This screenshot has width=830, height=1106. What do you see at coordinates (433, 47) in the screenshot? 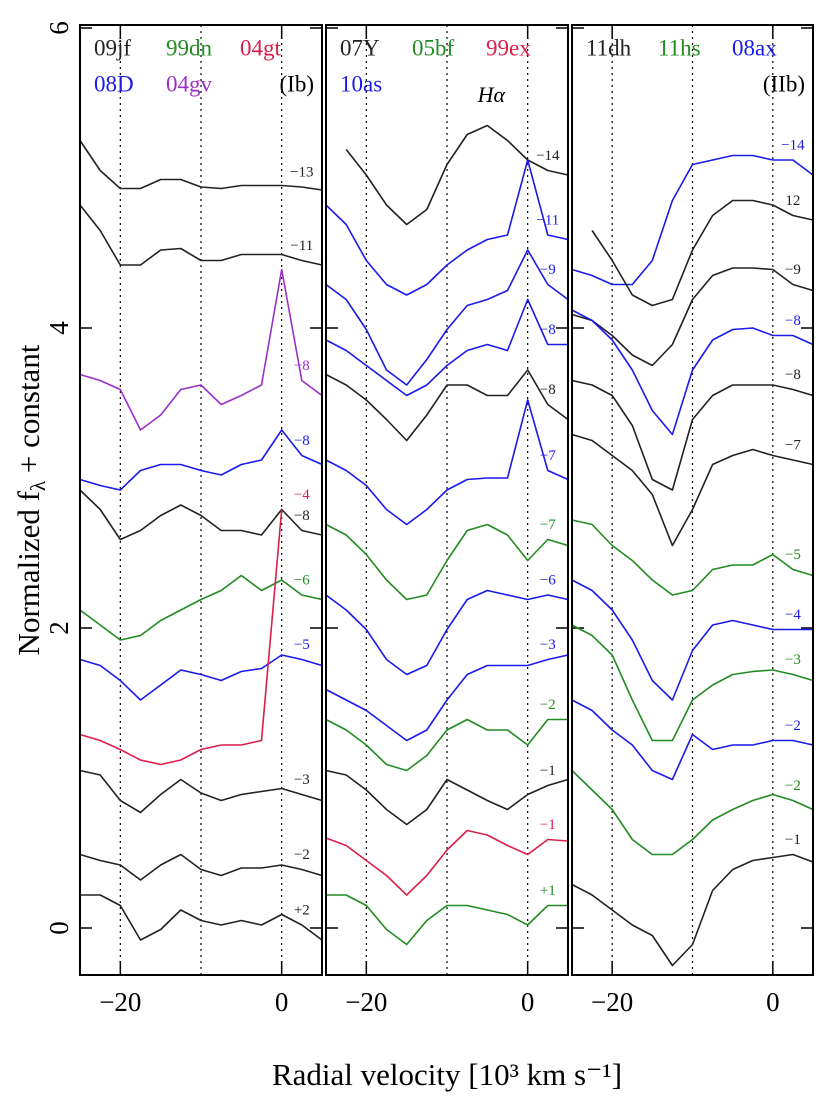
I see `legend-entry: 05bf` at bounding box center [433, 47].